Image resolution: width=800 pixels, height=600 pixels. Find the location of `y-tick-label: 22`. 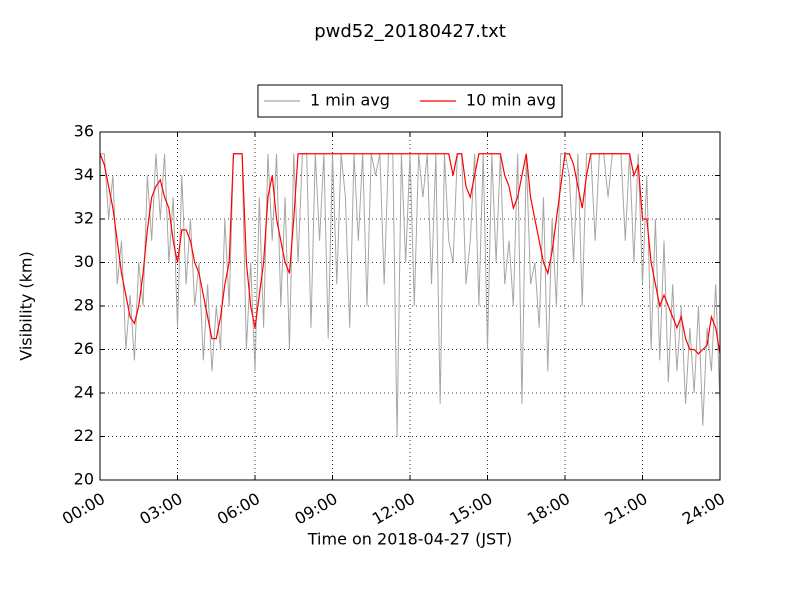

y-tick-label: 22 is located at coordinates (84, 435).